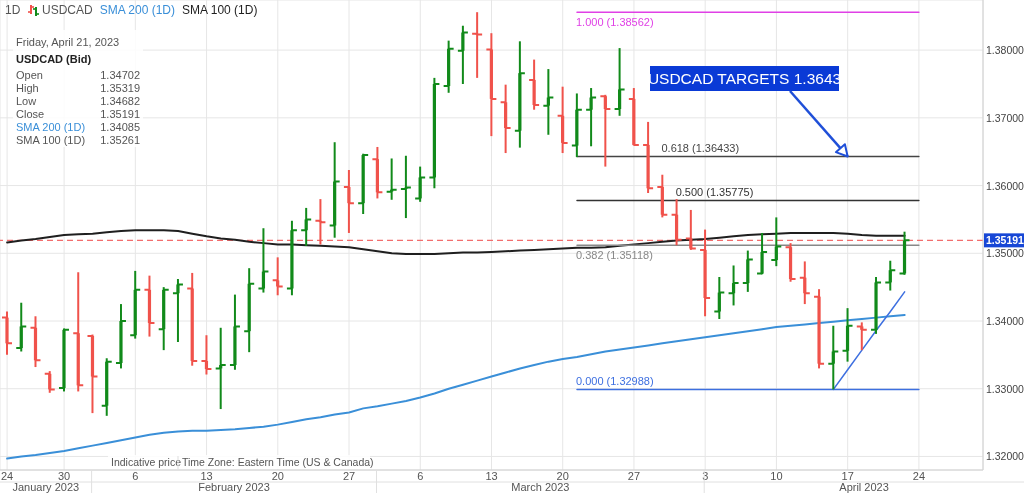 This screenshot has height=493, width=1024. Describe the element at coordinates (120, 75) in the screenshot. I see `annotation: 1.34702` at that location.